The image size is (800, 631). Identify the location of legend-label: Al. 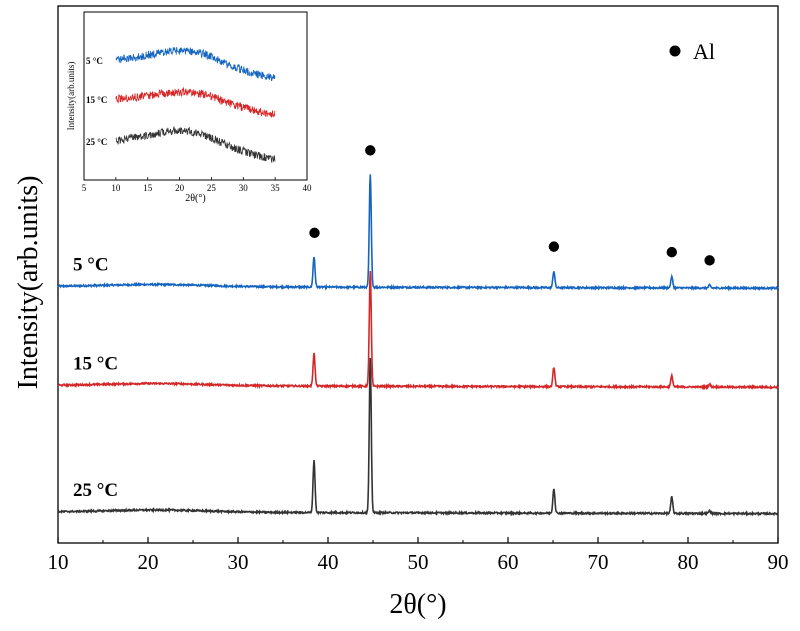
(704, 51).